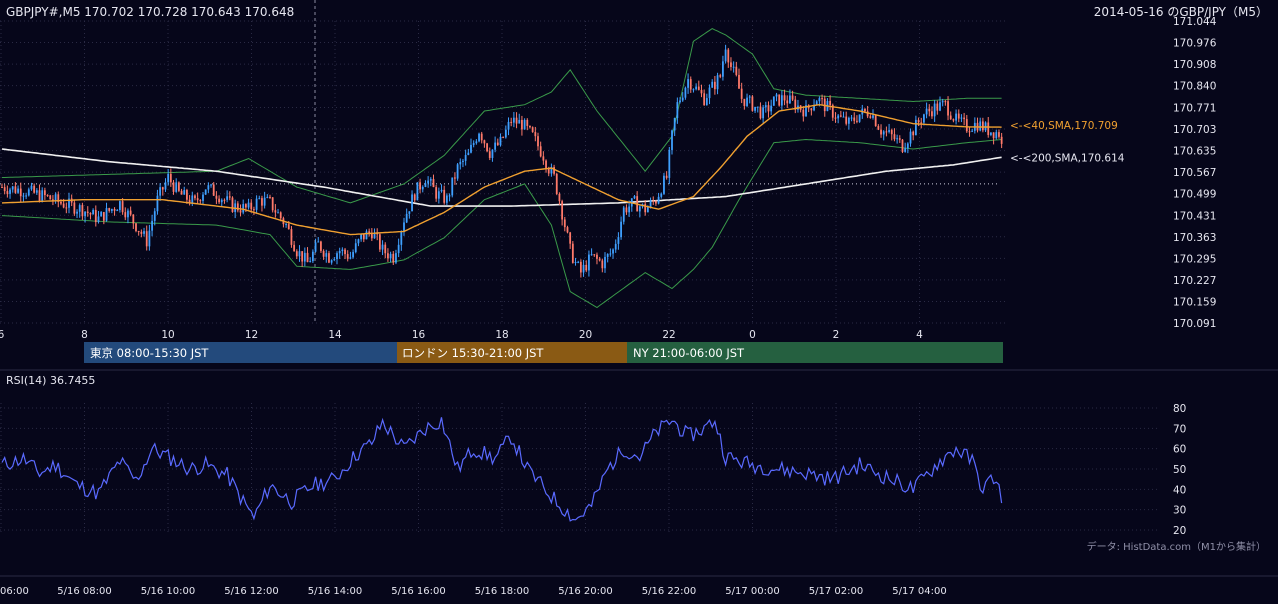  What do you see at coordinates (836, 335) in the screenshot?
I see `hour-tick-label: 2` at bounding box center [836, 335].